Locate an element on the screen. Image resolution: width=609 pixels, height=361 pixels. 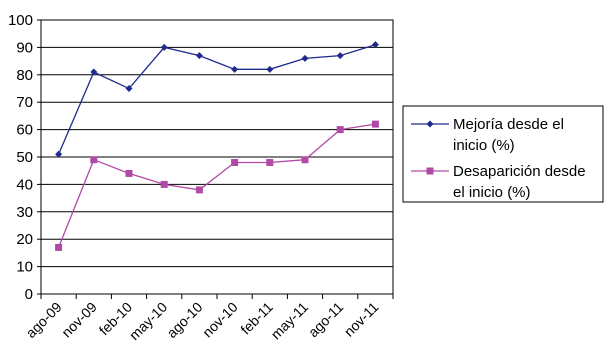
x-tick-label: nov-10 is located at coordinates (220, 320).